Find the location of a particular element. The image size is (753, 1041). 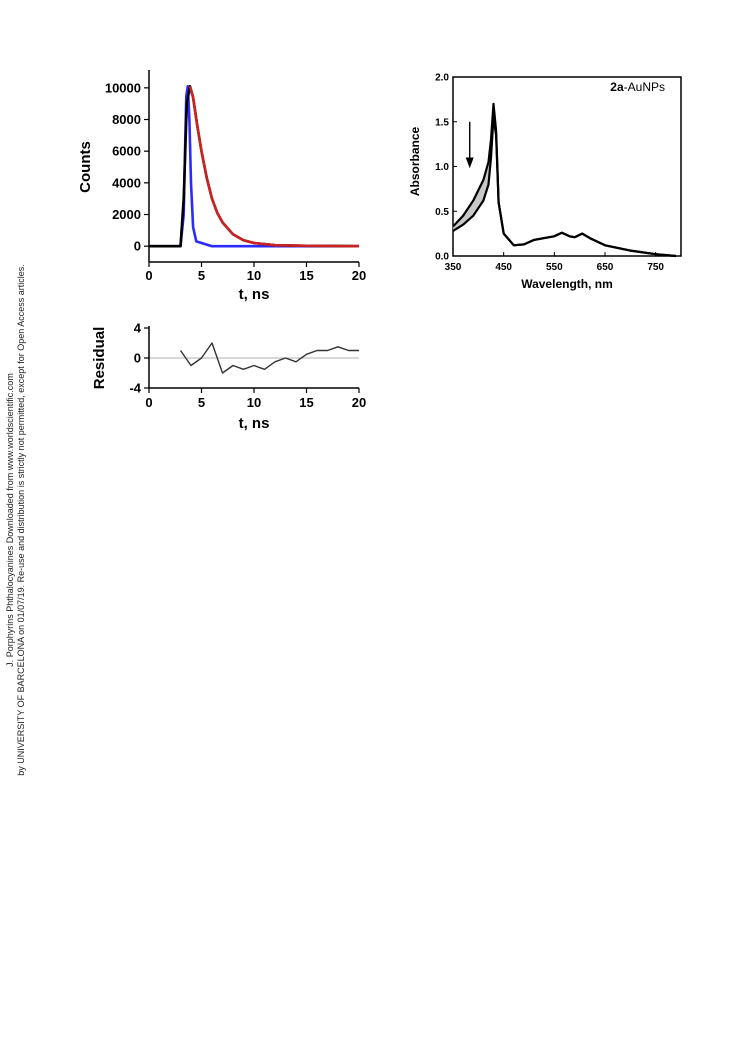

y-tick-label: 1.0 is located at coordinates (442, 167).